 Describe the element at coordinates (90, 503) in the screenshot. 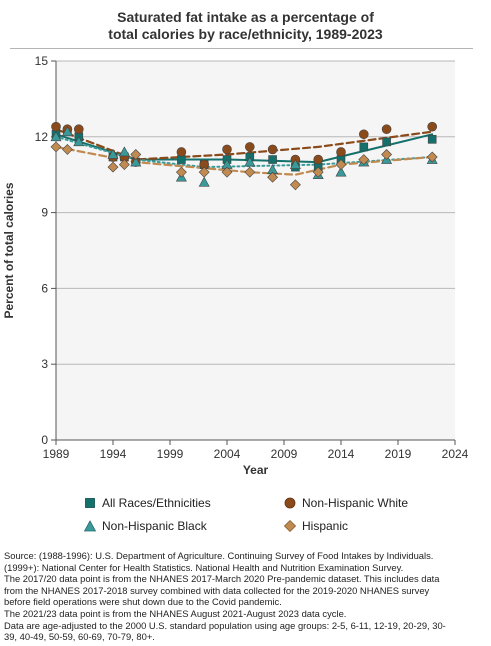

I see `square-marker-icon` at that location.